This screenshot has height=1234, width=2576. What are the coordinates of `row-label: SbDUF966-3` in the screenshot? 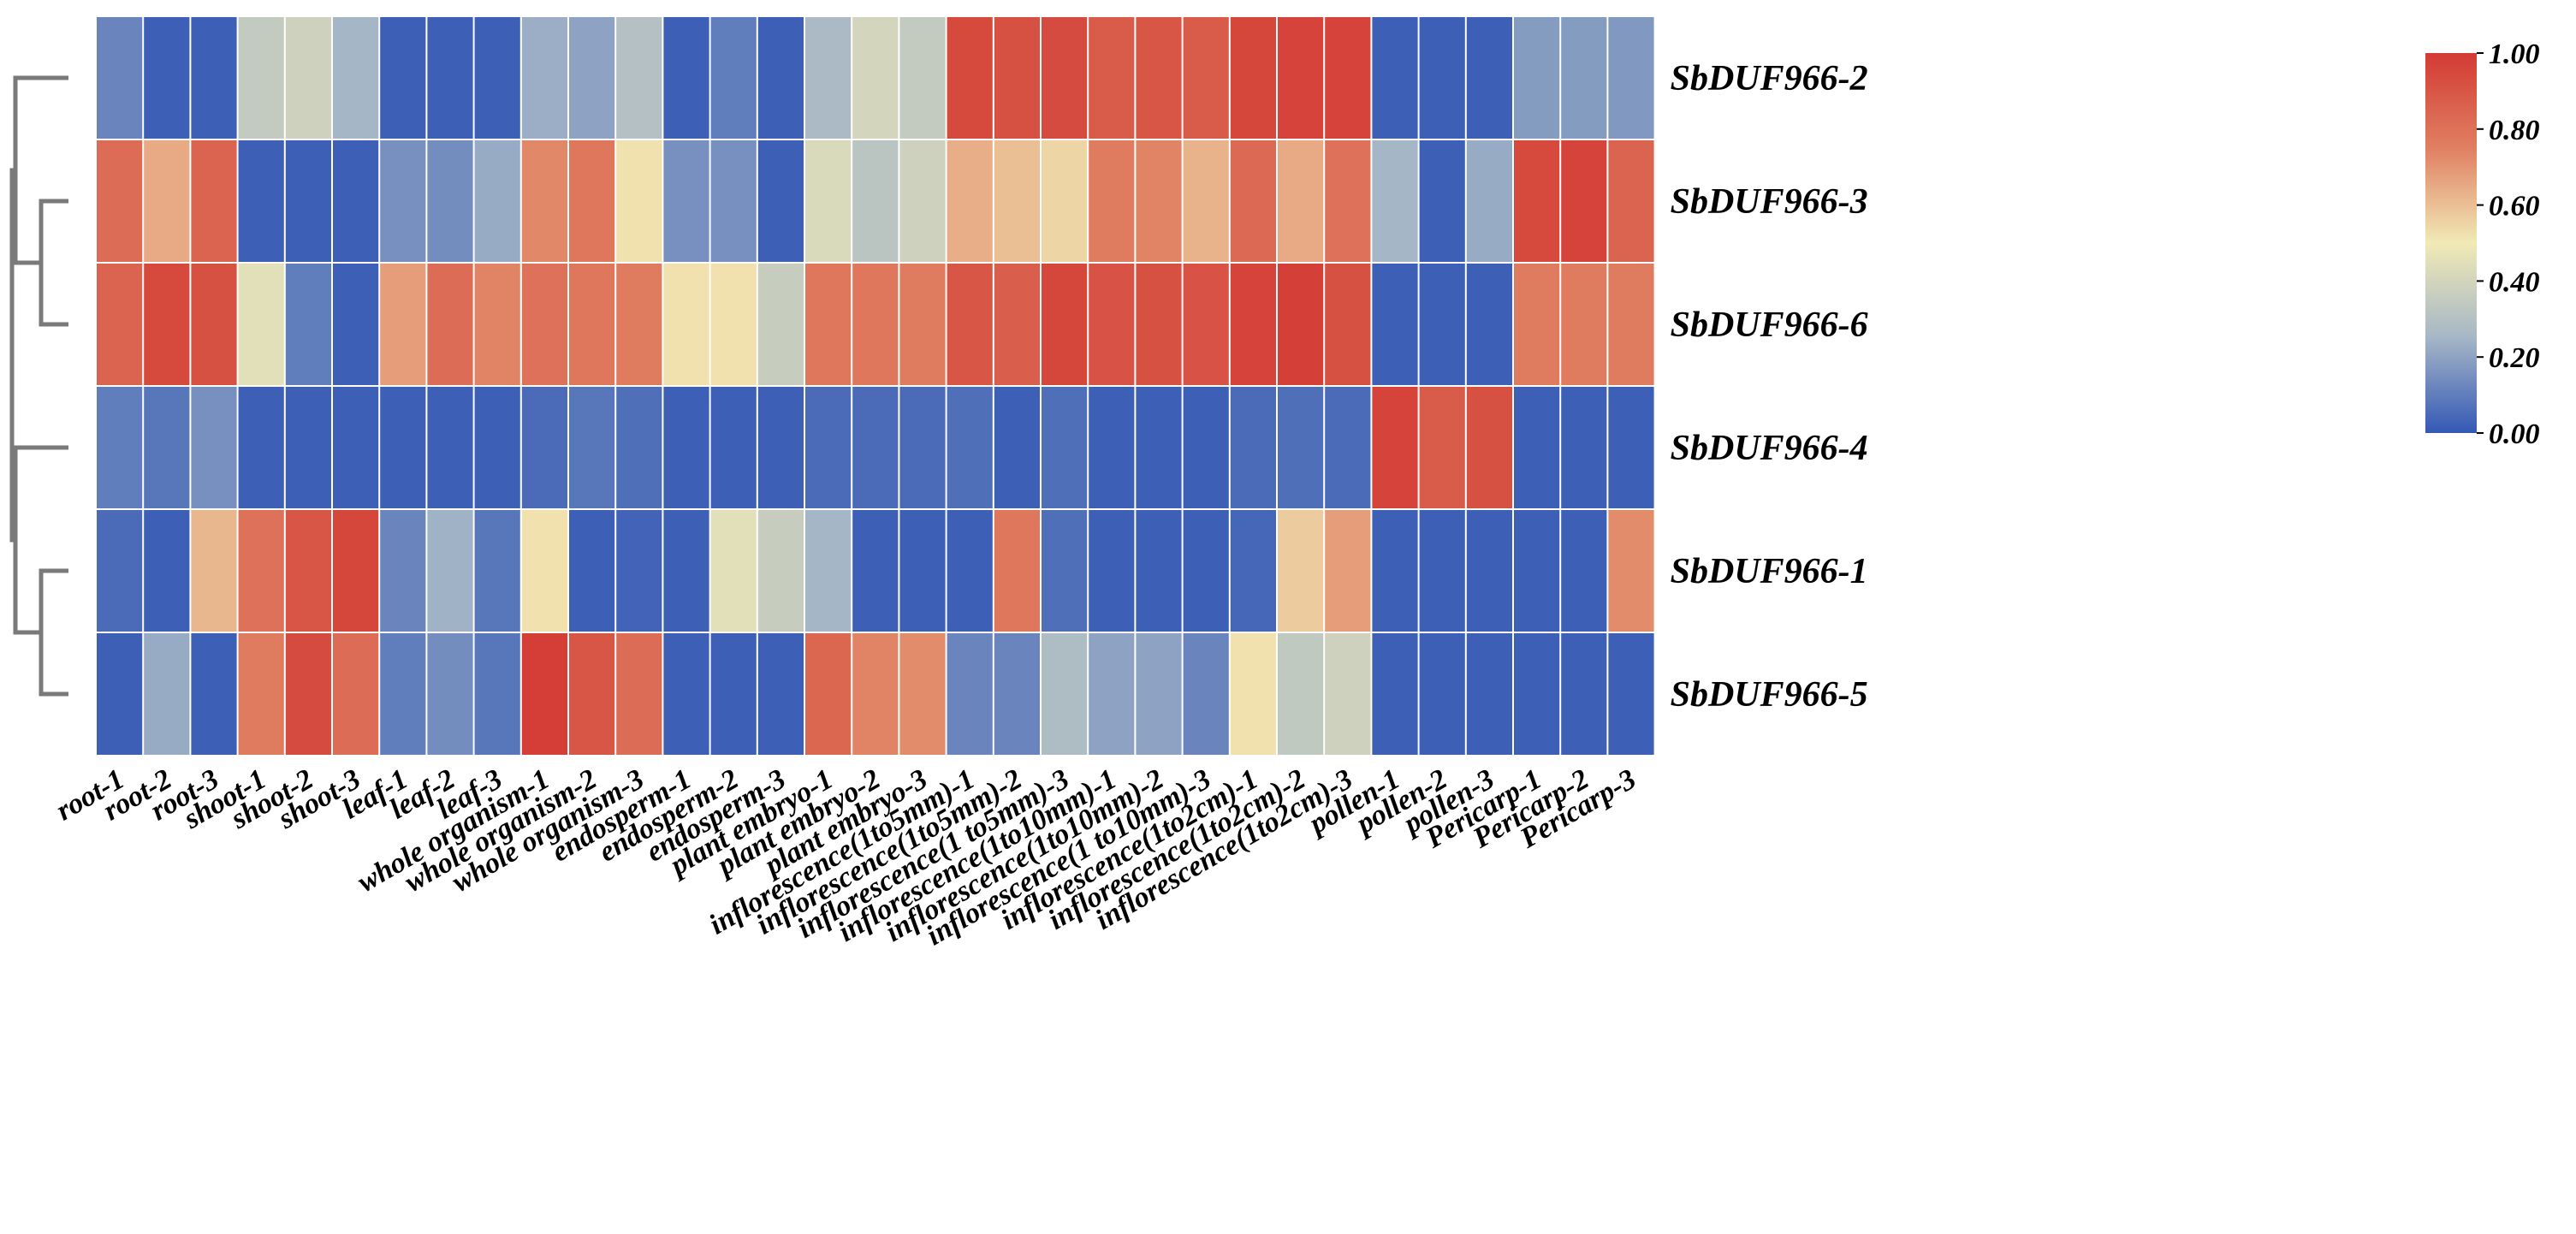 It's located at (1769, 202).